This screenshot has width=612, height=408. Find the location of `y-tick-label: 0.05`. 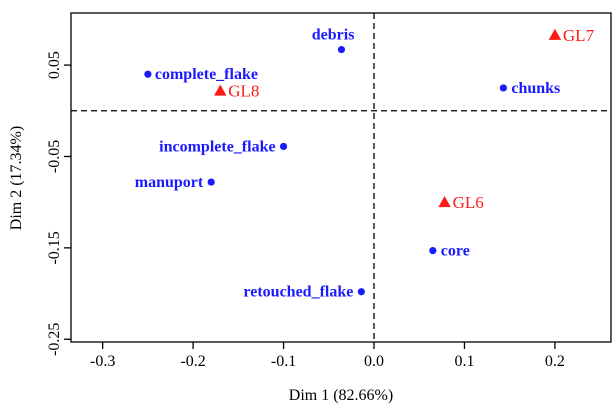

y-tick-label: 0.05 is located at coordinates (54, 65).